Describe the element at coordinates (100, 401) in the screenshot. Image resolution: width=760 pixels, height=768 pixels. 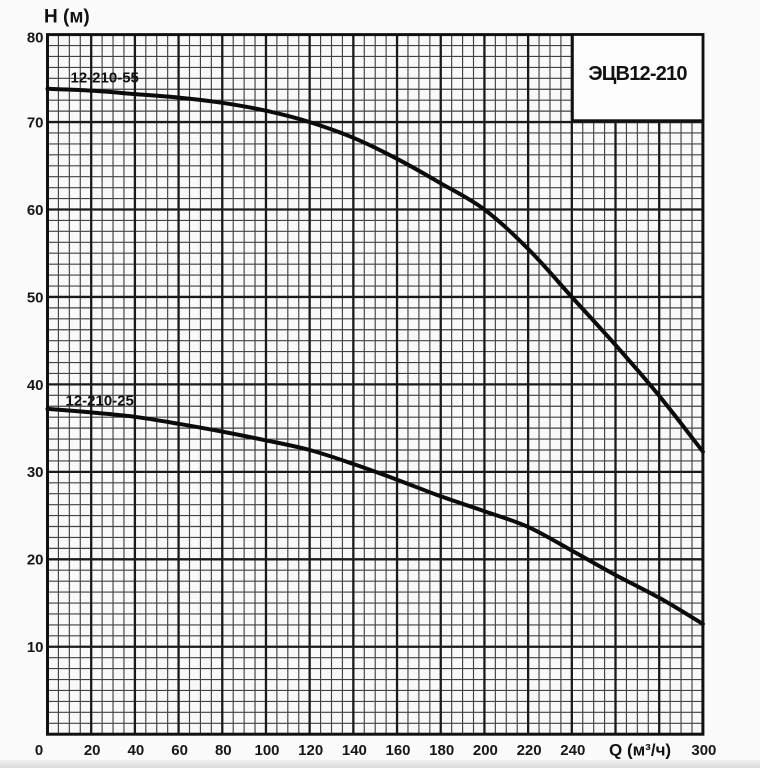
I see `svg-text: 12-210-25` at that location.